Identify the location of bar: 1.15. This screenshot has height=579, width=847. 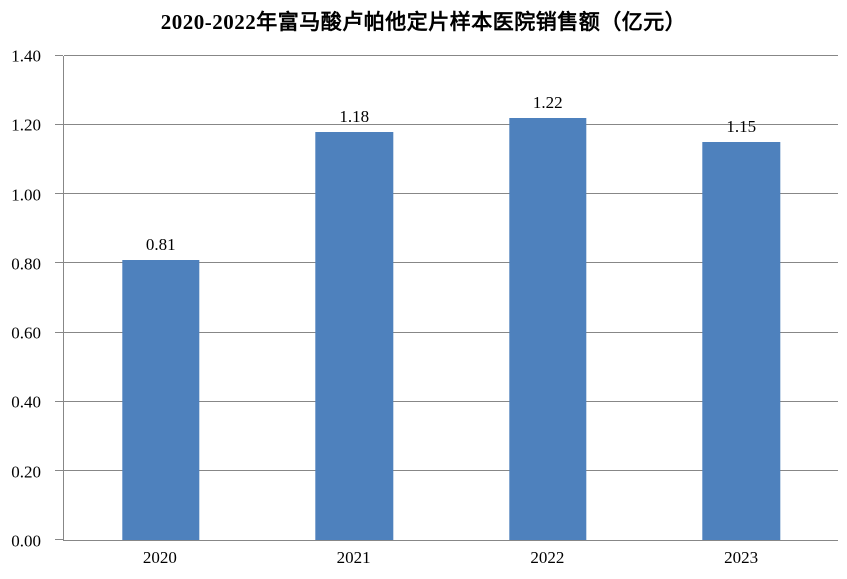
(741, 329).